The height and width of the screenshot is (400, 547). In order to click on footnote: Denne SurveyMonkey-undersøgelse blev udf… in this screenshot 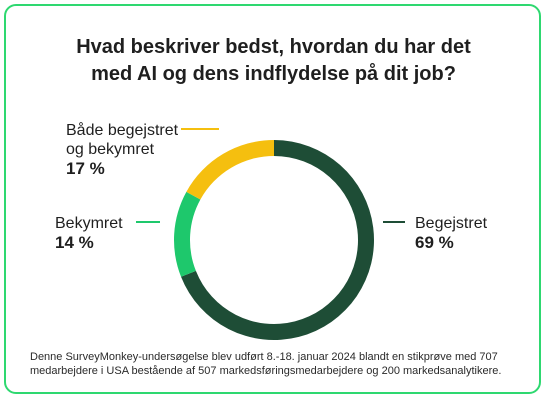, I will do `click(275, 364)`.